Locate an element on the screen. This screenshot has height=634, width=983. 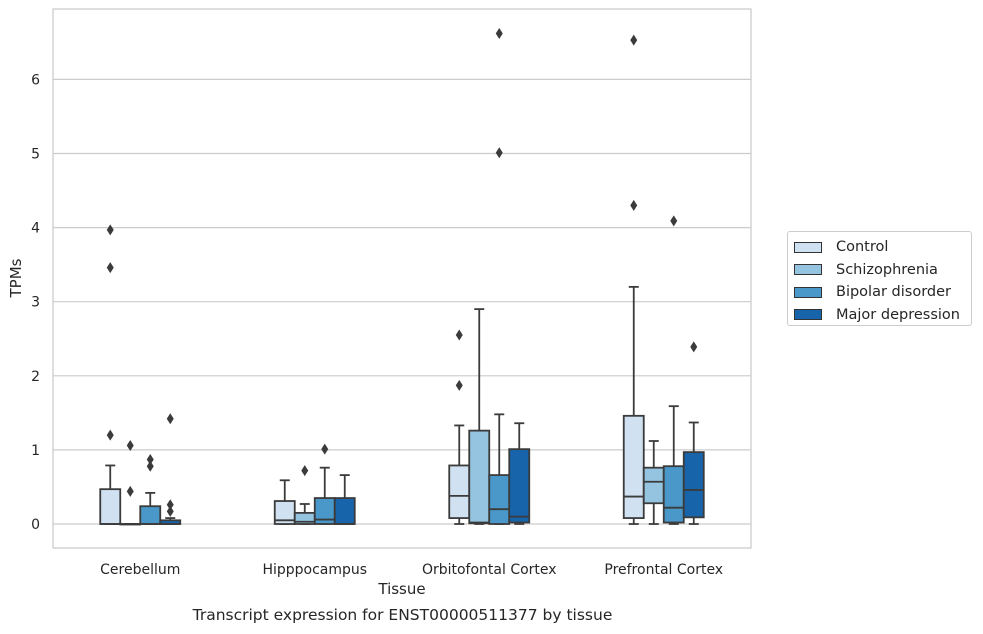
legend-item-major-depression: Major depression is located at coordinates (882, 315).